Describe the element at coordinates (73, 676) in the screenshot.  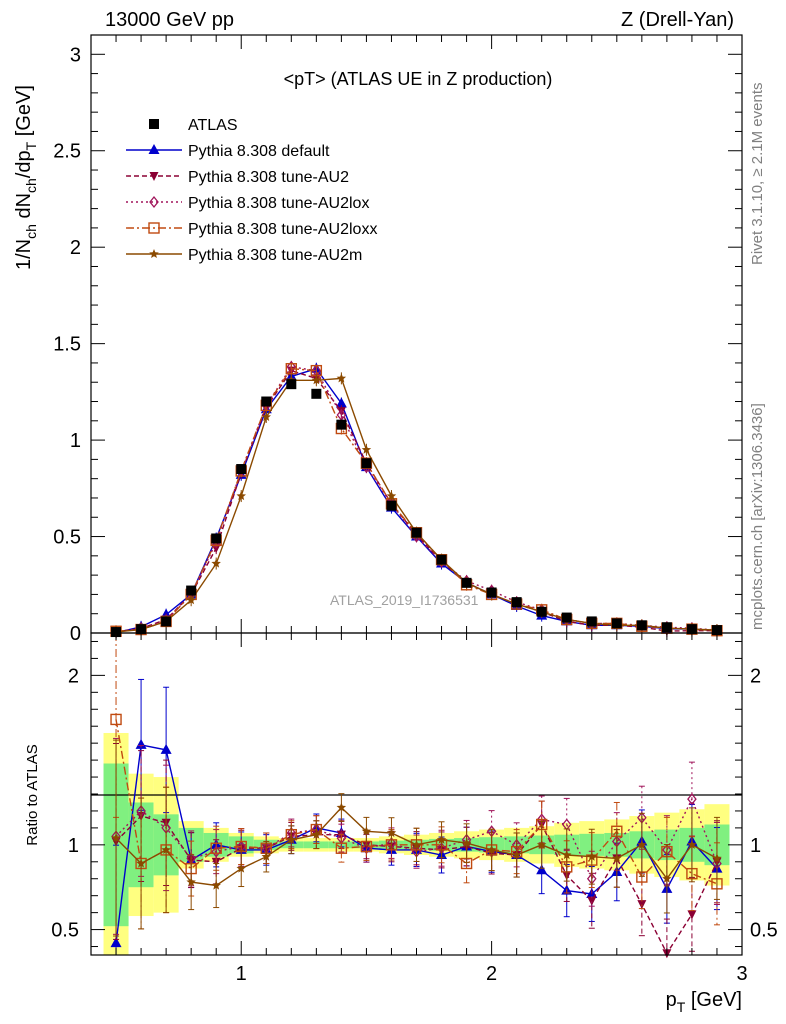
I see `ratio-ytick-label: 2` at that location.